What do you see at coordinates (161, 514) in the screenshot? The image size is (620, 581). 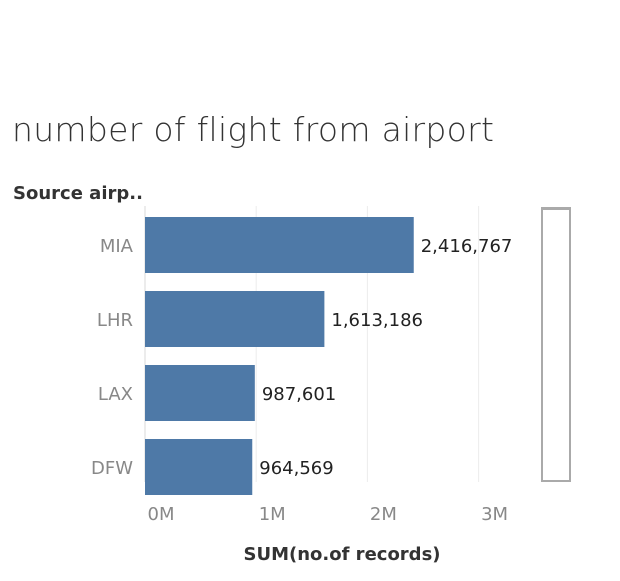 I see `x-tick-label: 0M` at bounding box center [161, 514].